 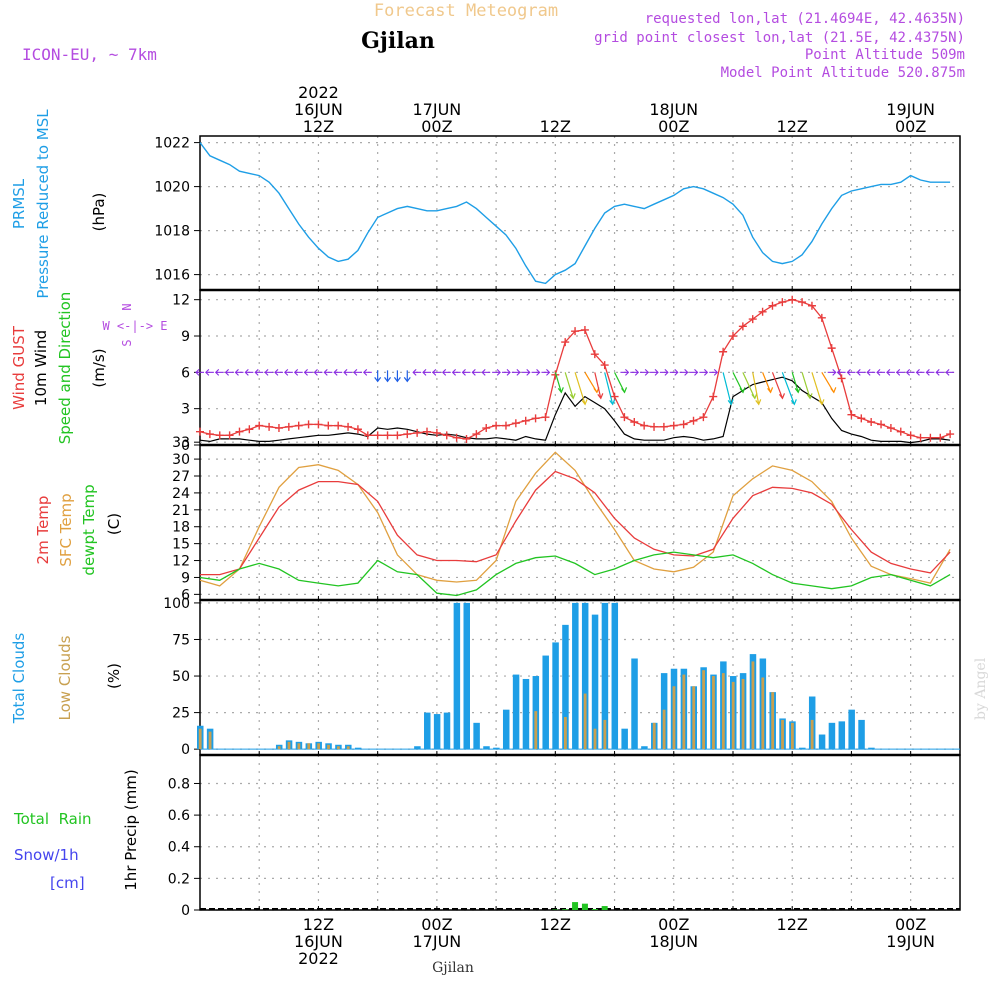 I want to click on time-label-bottom: 17JUN, so click(x=437, y=941).